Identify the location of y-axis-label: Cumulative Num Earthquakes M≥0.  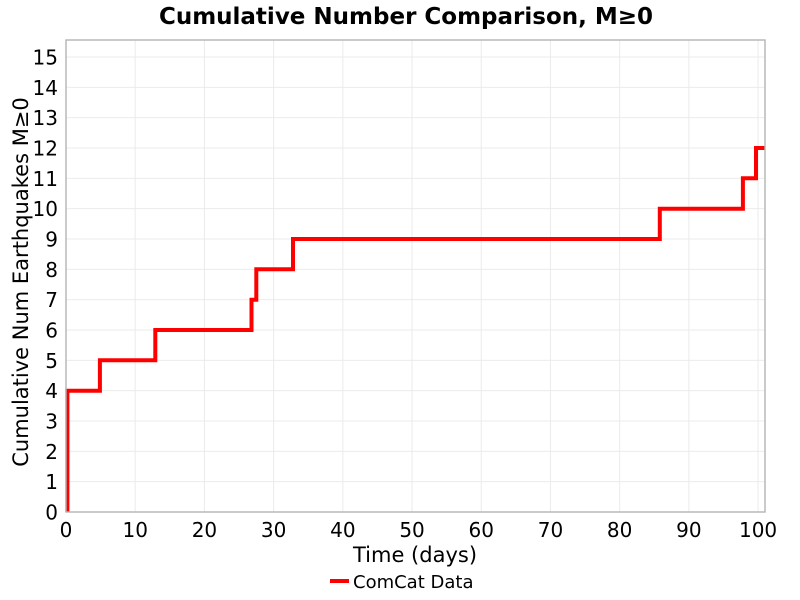
(21, 282).